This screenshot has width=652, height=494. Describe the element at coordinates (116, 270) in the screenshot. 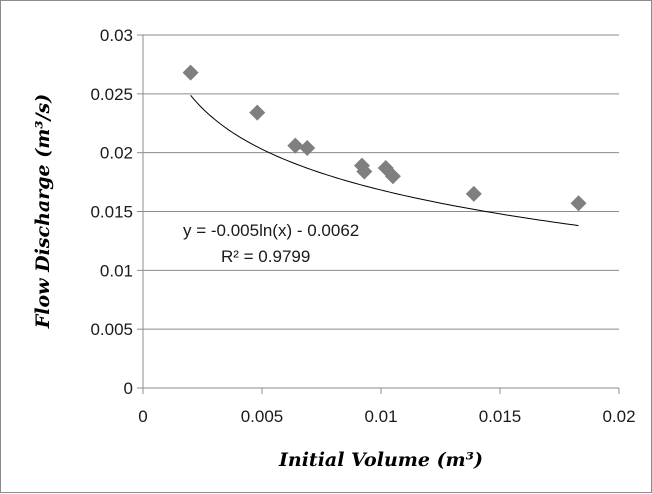

I see `y-tick-label: 0.01` at that location.